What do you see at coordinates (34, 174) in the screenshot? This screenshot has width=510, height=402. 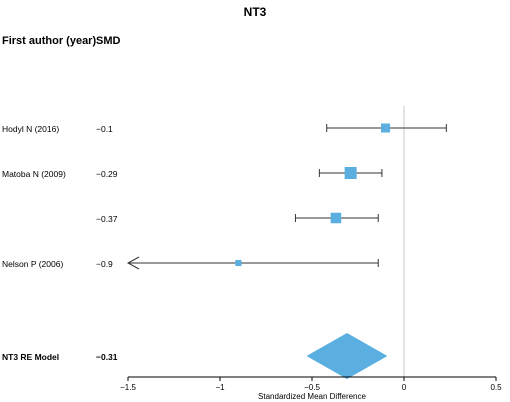 I see `study-label: Matoba N (2009)` at bounding box center [34, 174].